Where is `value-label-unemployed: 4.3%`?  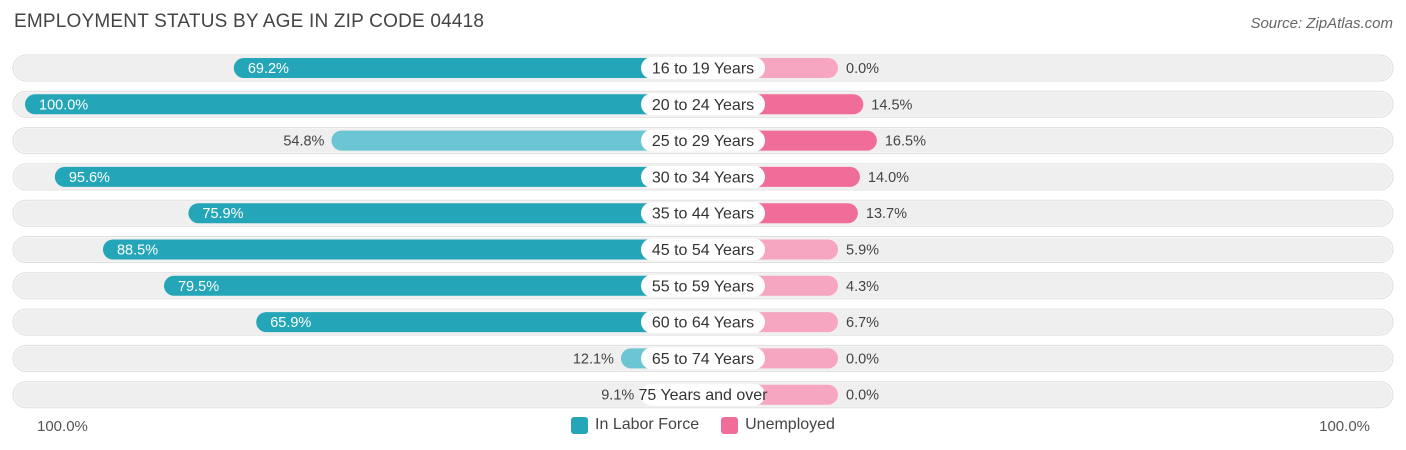 value-label-unemployed: 4.3% is located at coordinates (862, 287).